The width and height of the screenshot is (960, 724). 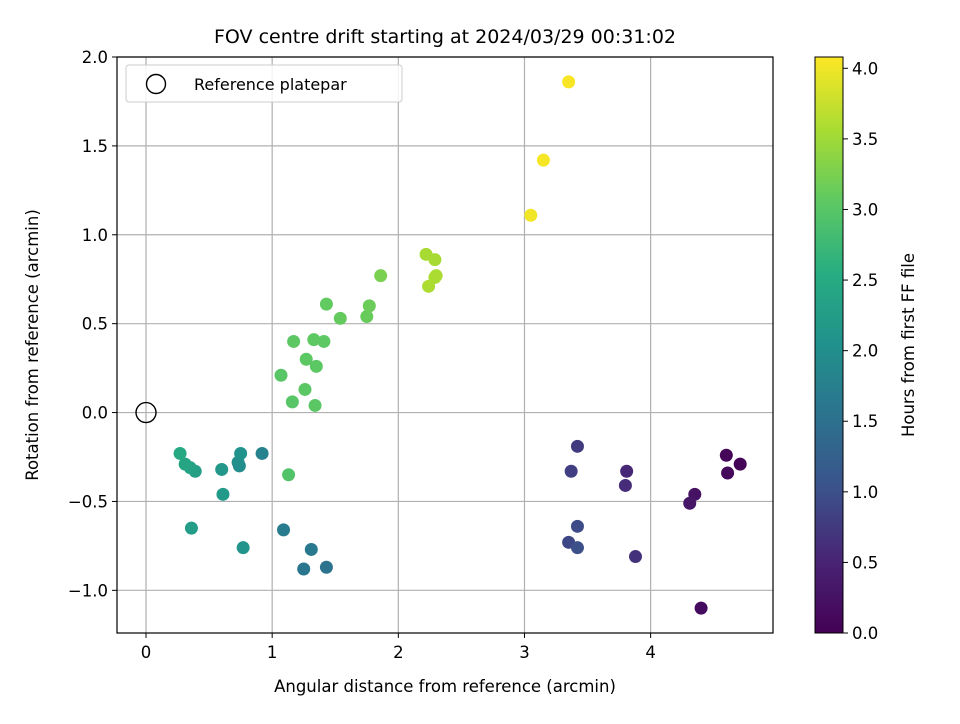 What do you see at coordinates (32, 345) in the screenshot?
I see `y-axis-label: Rotation from reference (arcmin)` at bounding box center [32, 345].